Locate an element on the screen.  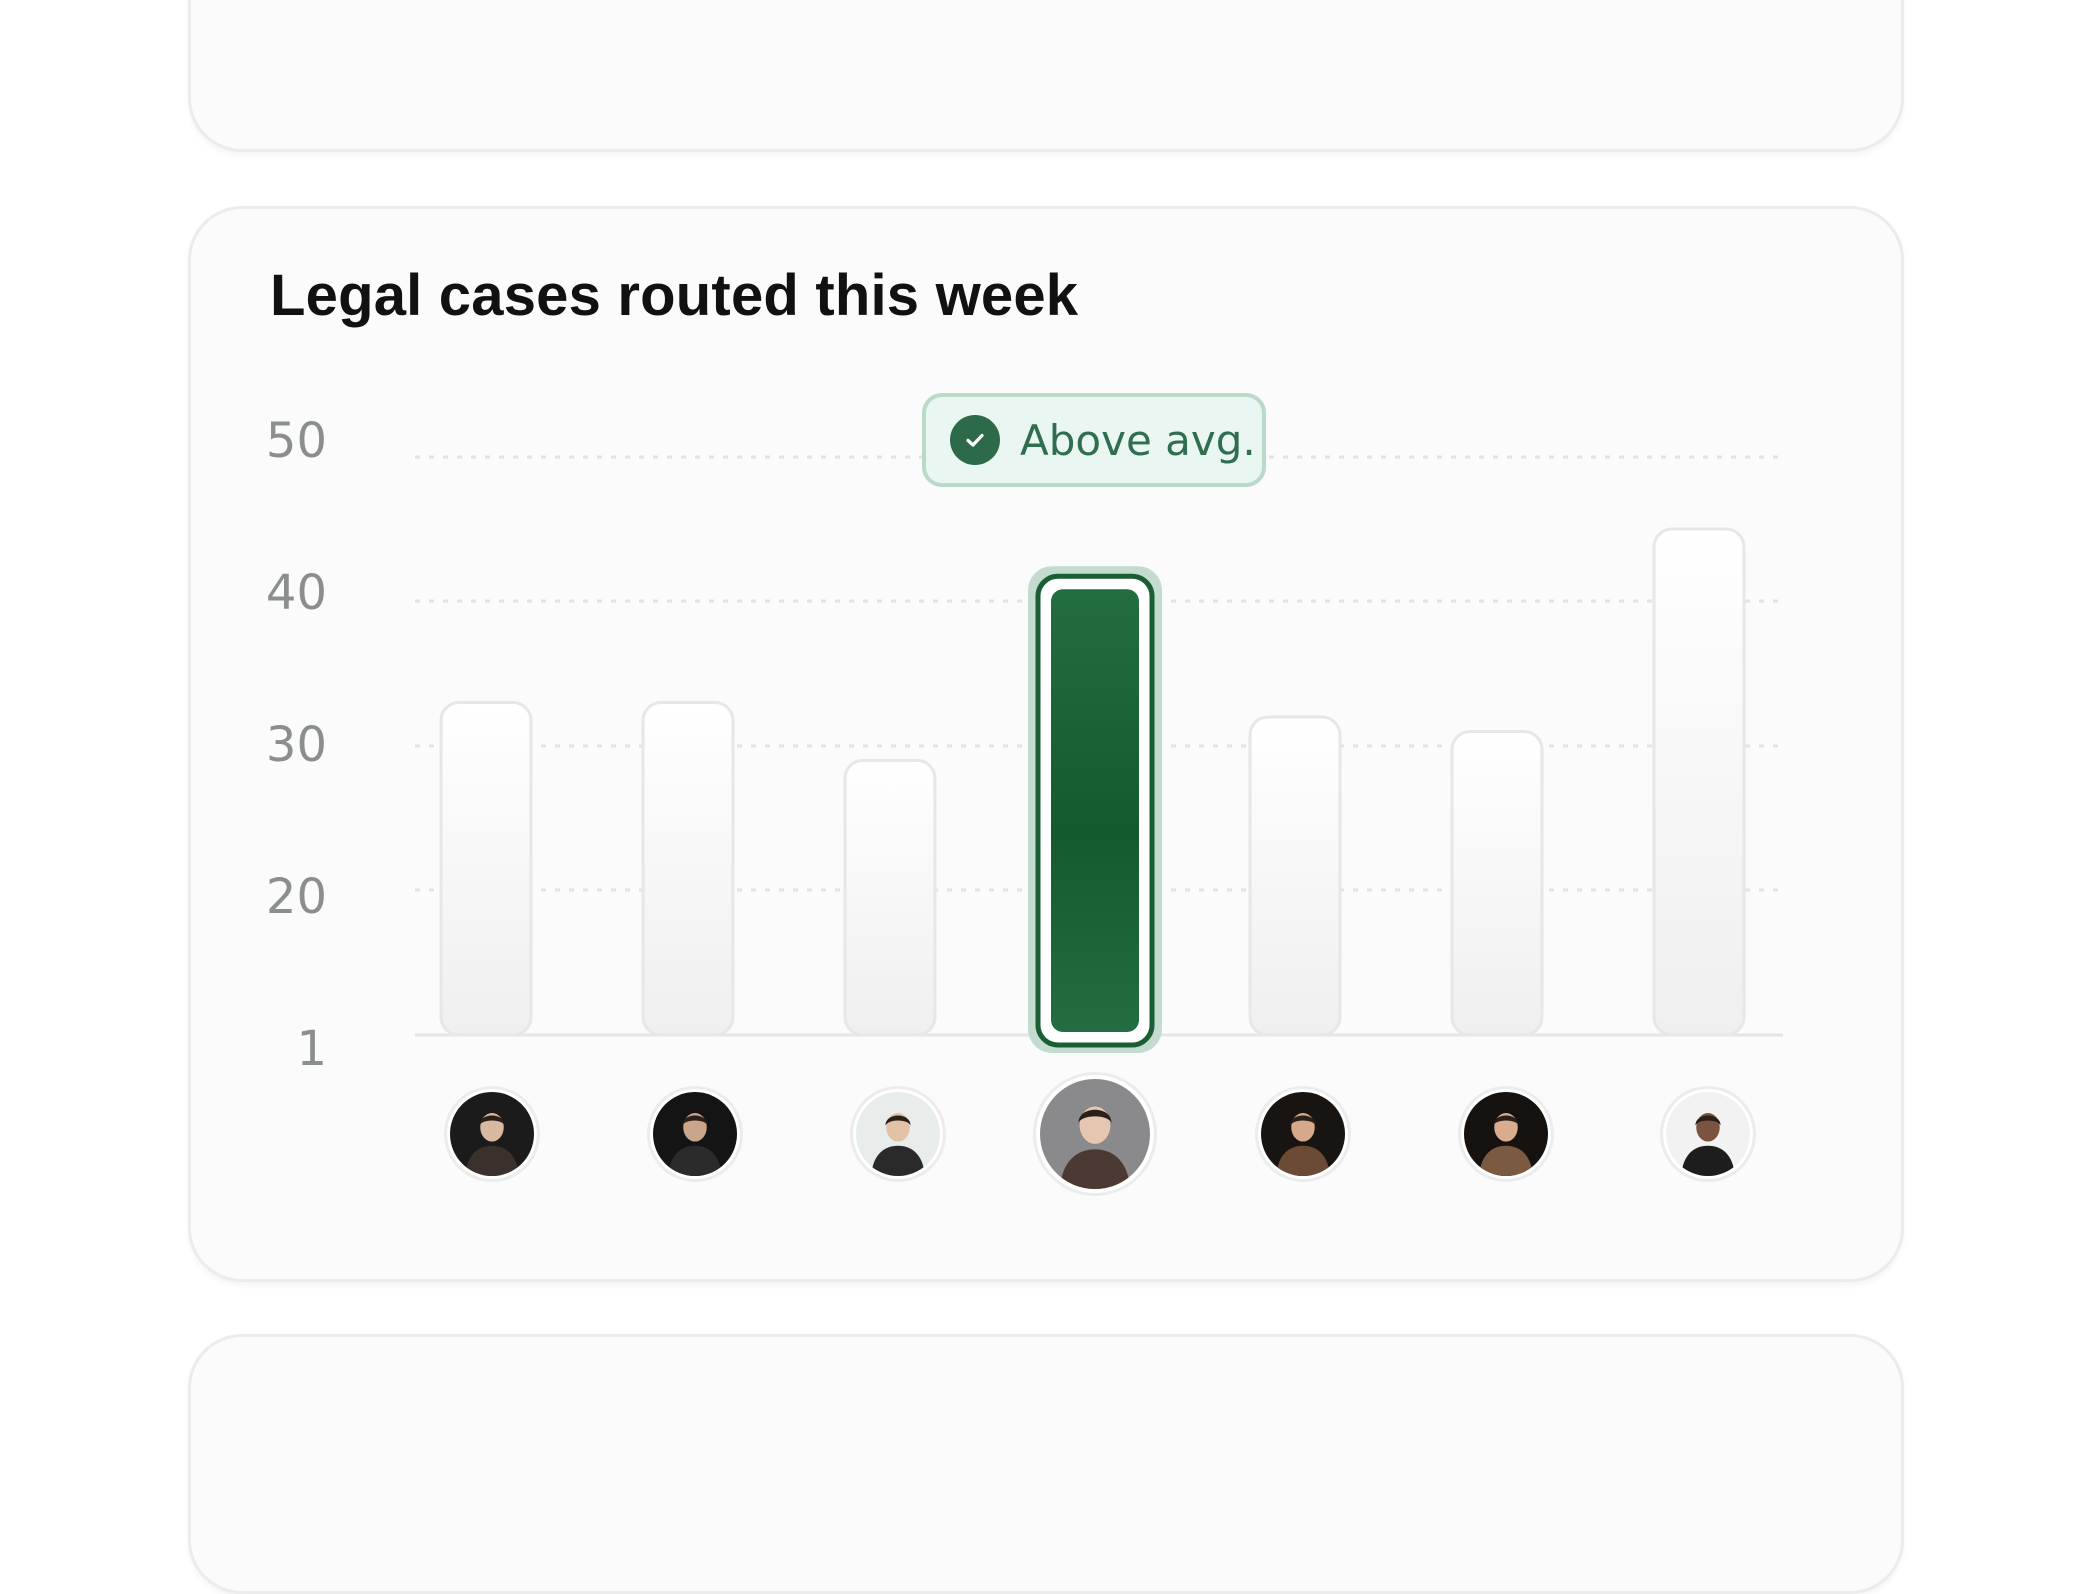
y-tick-label: 40 is located at coordinates (296, 593).